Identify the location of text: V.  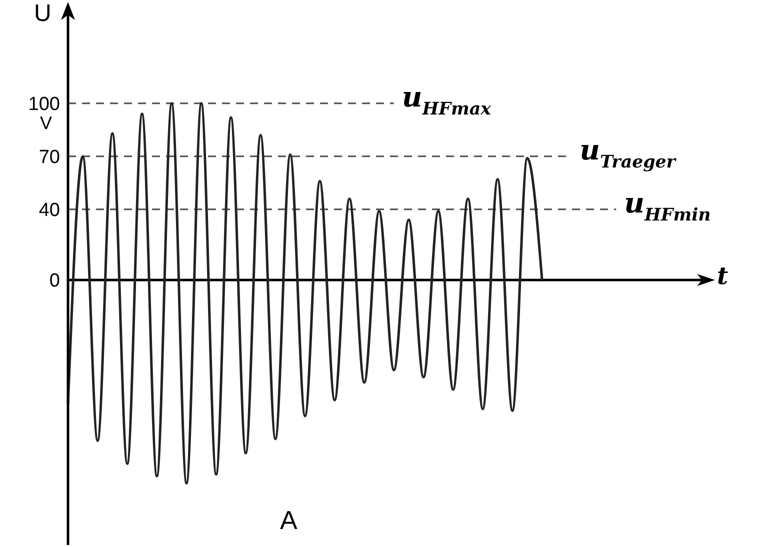
(46, 123).